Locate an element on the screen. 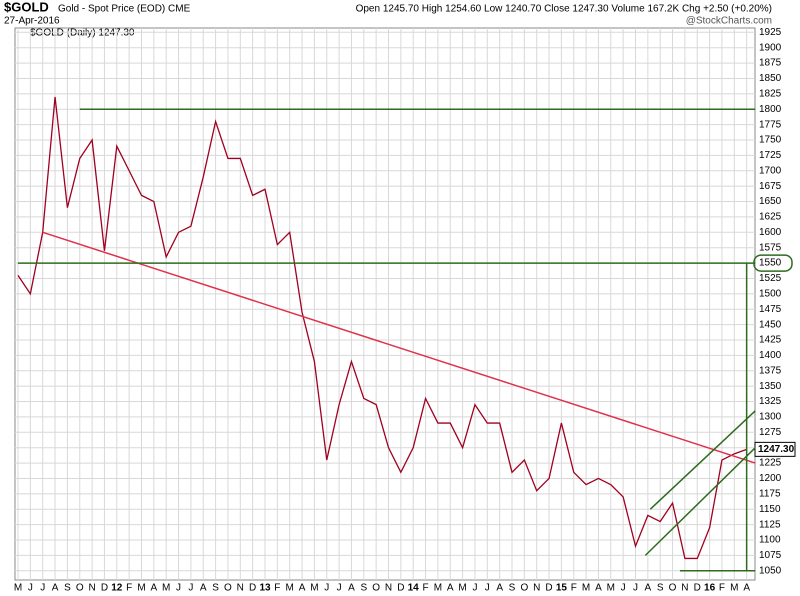 Image resolution: width=800 pixels, height=596 pixels. y-tick-label: 1775 is located at coordinates (770, 124).